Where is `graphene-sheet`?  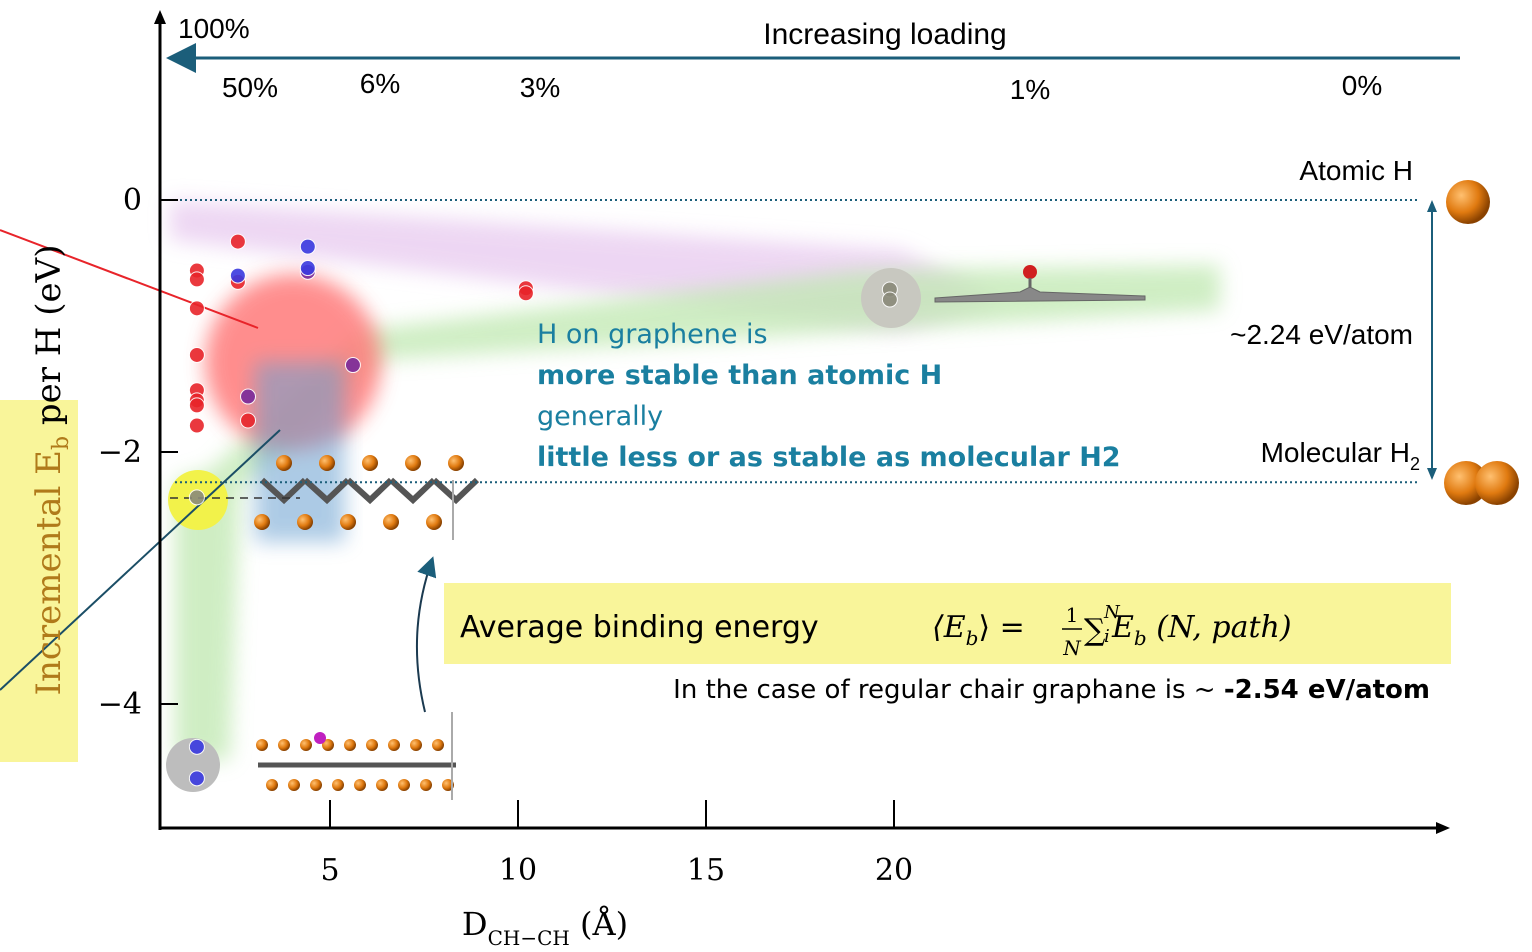 graphene-sheet is located at coordinates (1040, 294).